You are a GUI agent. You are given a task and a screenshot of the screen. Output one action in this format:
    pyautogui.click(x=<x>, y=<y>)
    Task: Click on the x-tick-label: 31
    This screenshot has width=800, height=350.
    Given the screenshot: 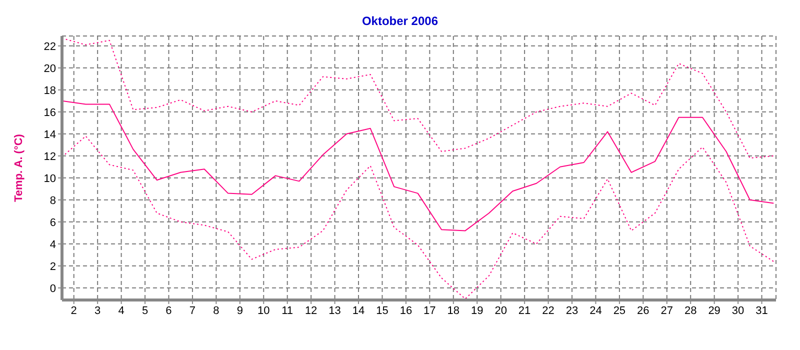 What is the action you would take?
    pyautogui.click(x=762, y=310)
    